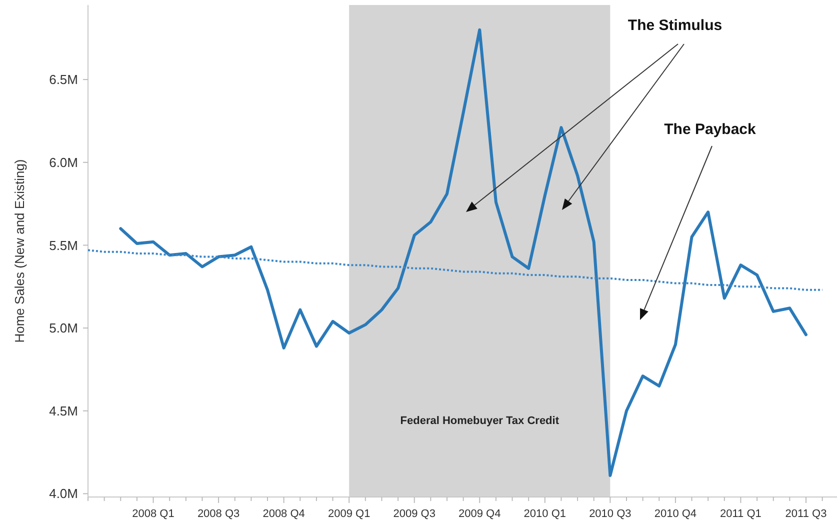  Describe the element at coordinates (675, 514) in the screenshot. I see `x-tick-label: 2010 Q4` at that location.